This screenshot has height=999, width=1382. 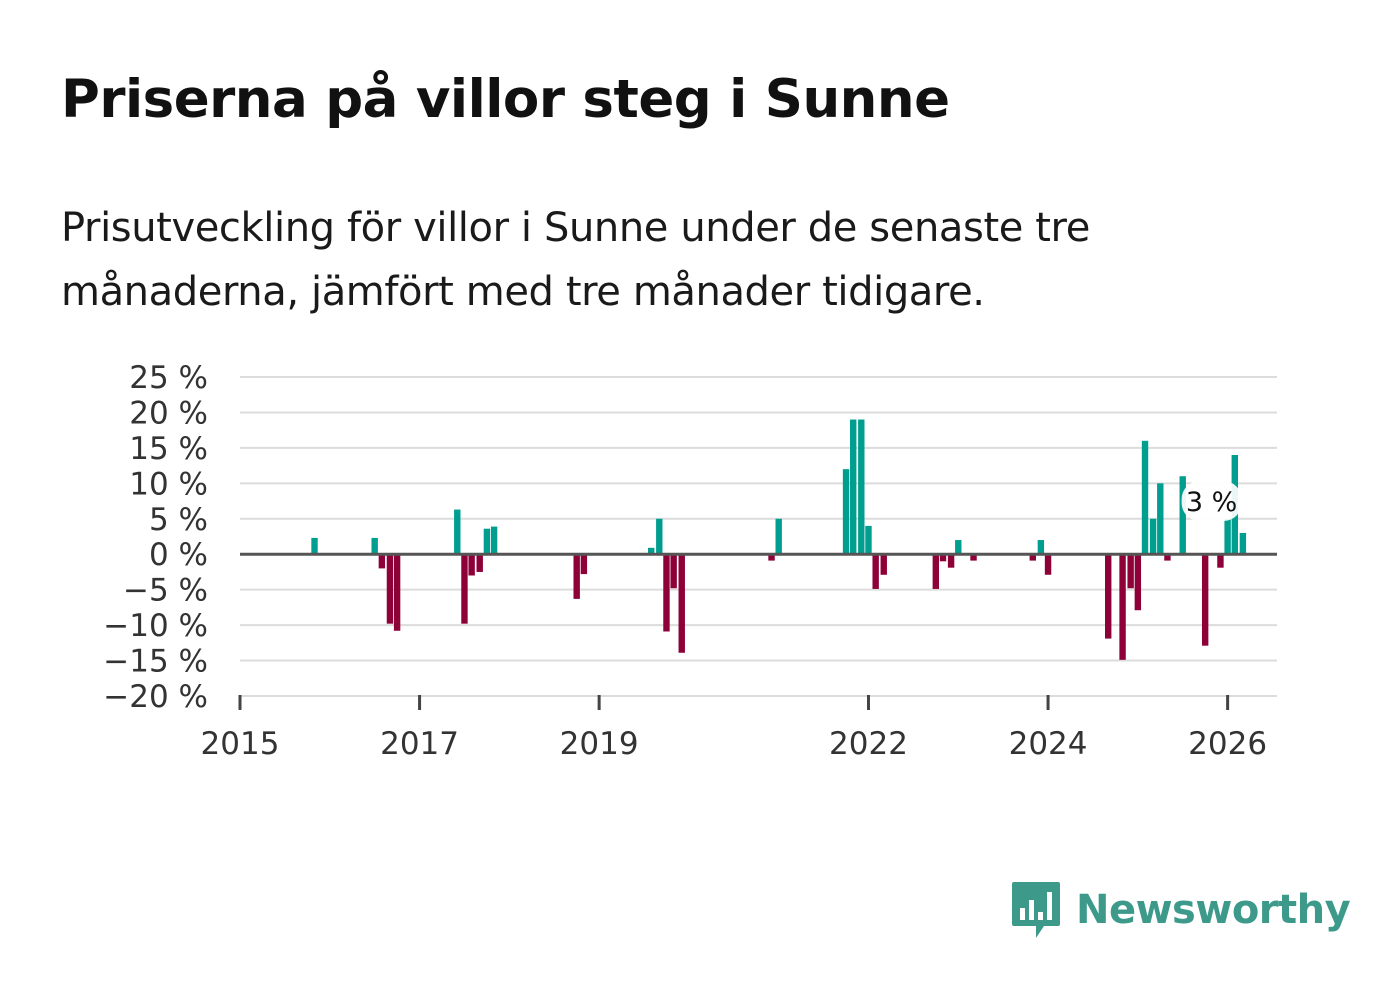 I want to click on x-tick-label: 2017, so click(x=419, y=744).